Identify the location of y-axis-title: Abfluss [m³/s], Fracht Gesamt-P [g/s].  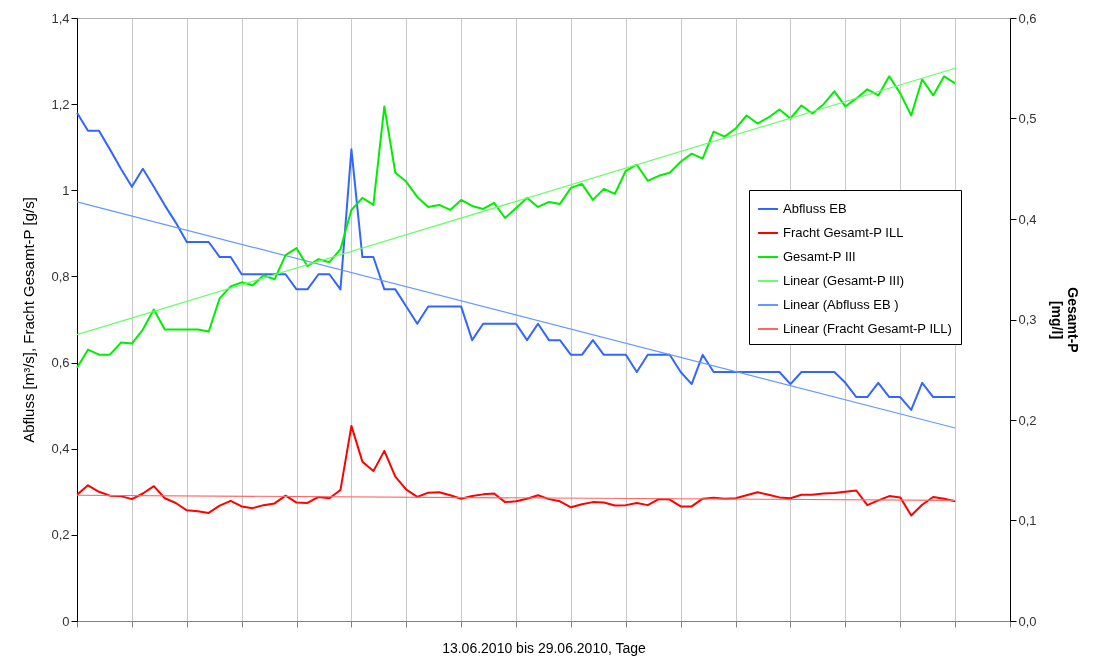
(29, 320).